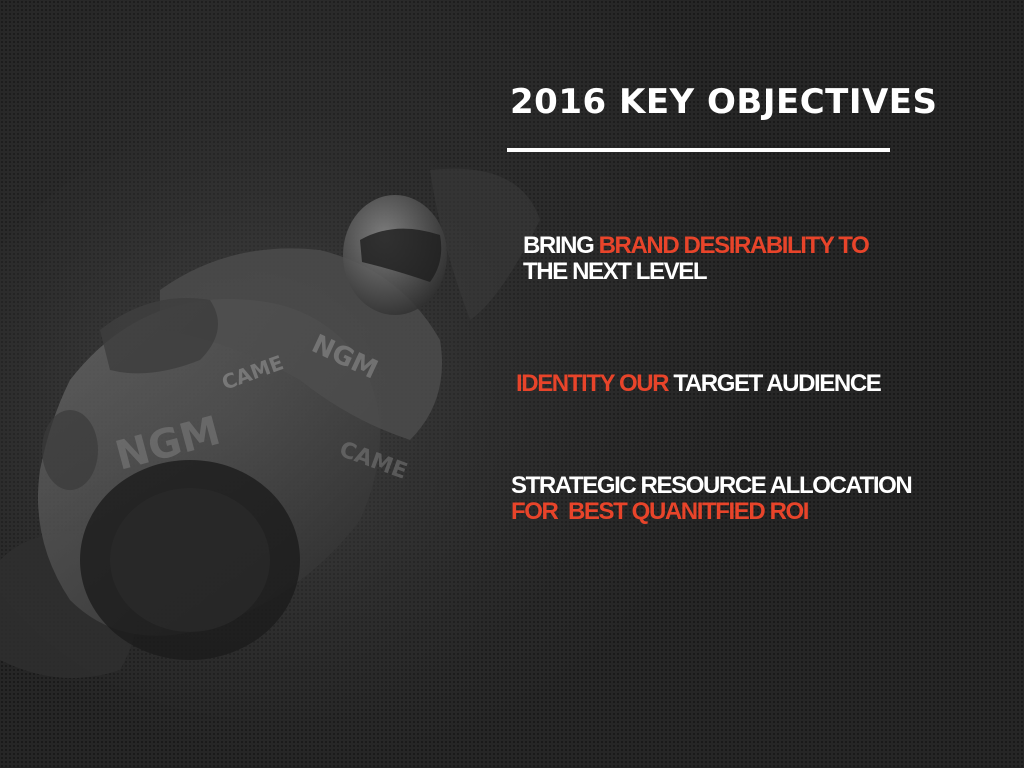  Describe the element at coordinates (559, 245) in the screenshot. I see `objective-1-plain: BRING` at that location.